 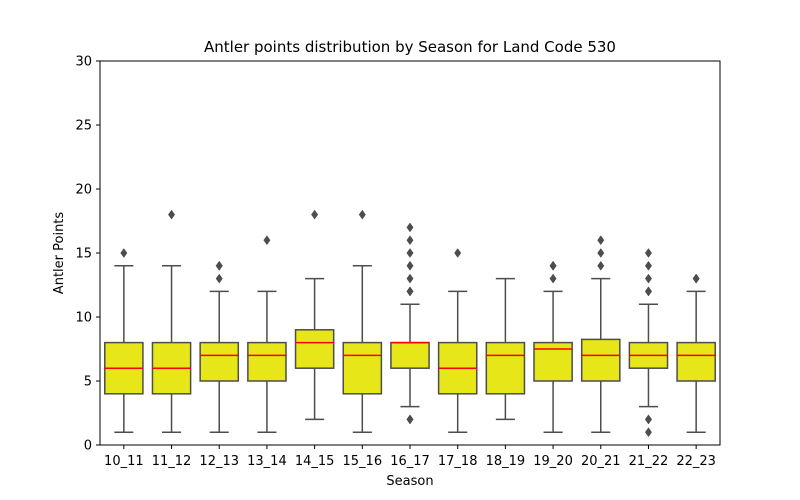 I want to click on x-tick-label: 12_13, so click(x=219, y=461).